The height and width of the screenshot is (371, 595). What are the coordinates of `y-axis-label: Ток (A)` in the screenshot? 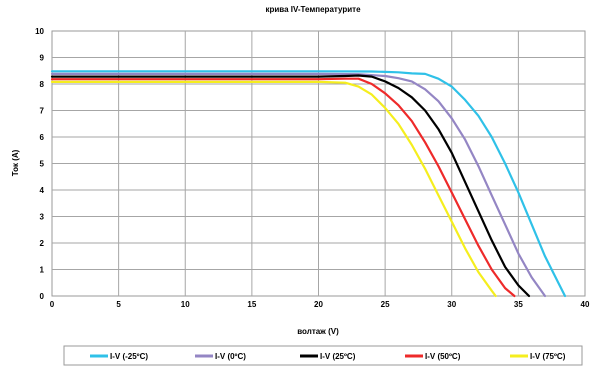 It's located at (15, 162).